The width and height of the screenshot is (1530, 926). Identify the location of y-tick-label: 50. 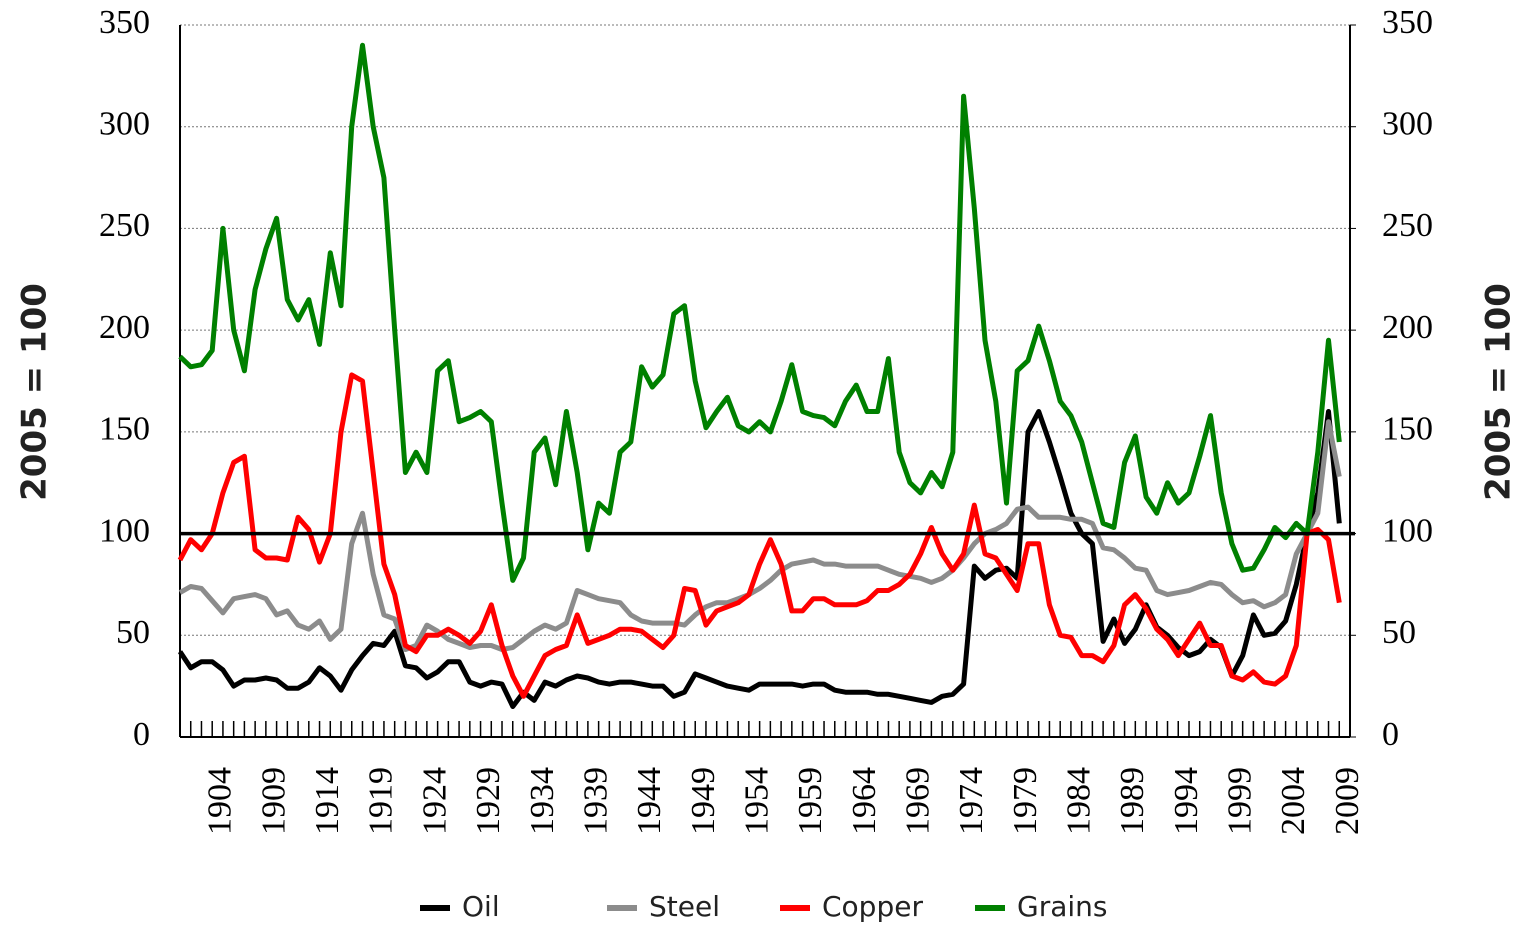
(133, 632).